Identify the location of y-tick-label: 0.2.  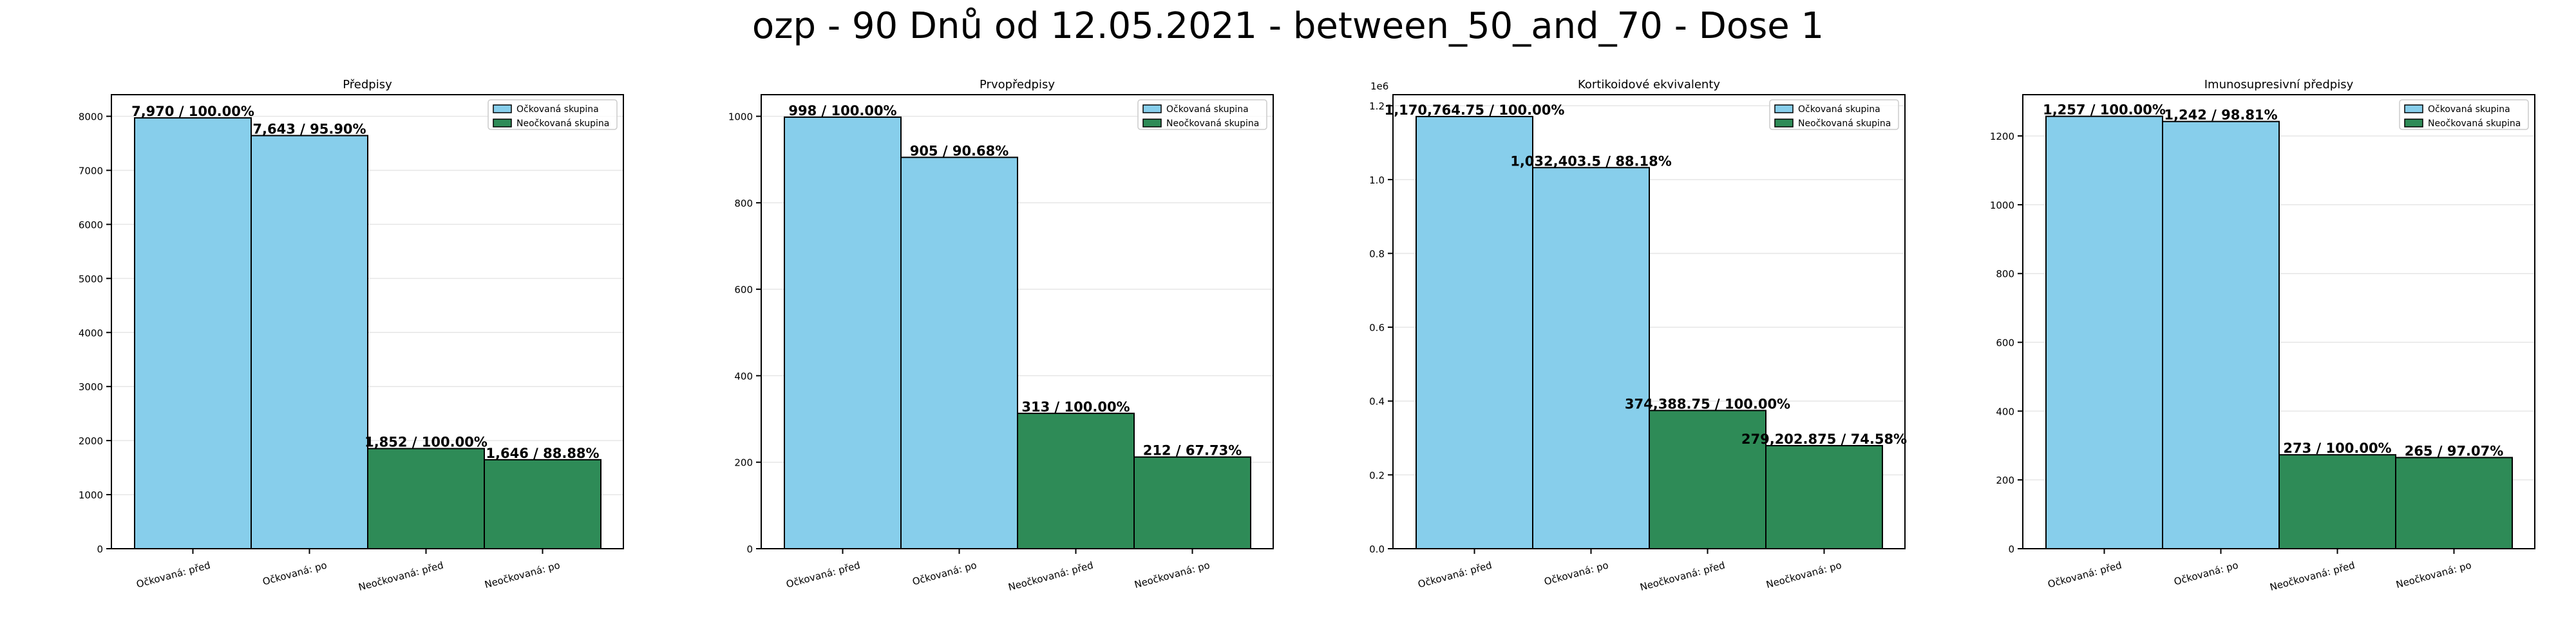
(1377, 475).